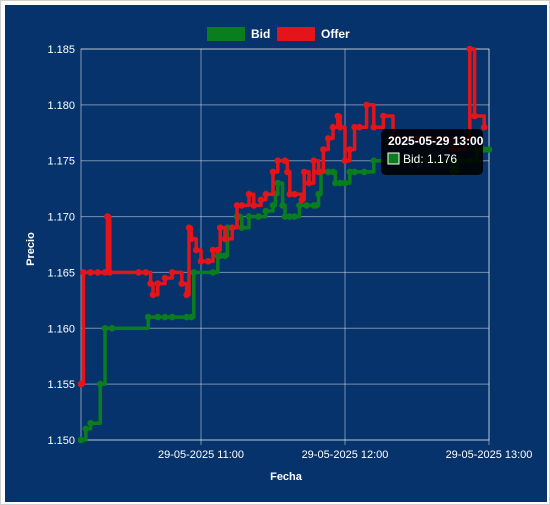 Image resolution: width=550 pixels, height=505 pixels. What do you see at coordinates (313, 34) in the screenshot?
I see `legend-item-offer: Offer` at bounding box center [313, 34].